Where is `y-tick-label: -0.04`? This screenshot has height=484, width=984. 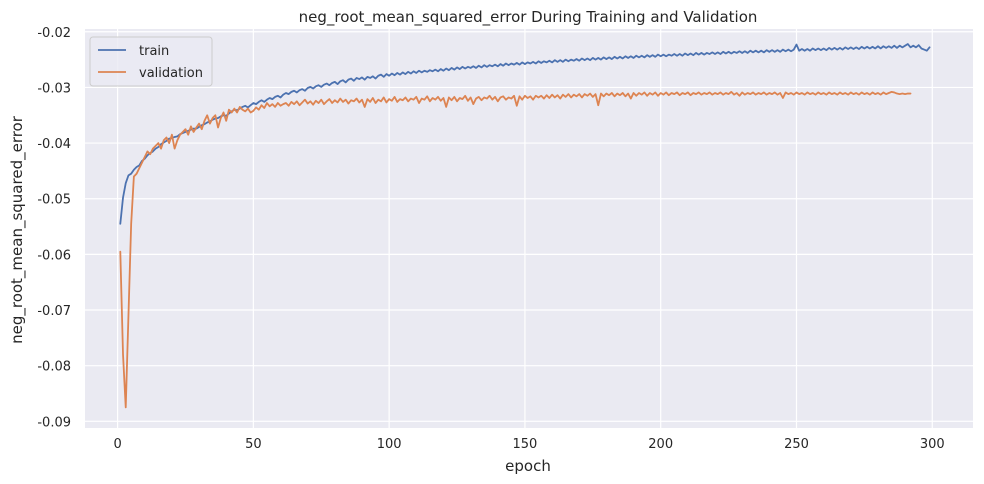
y-tick-label: -0.04 is located at coordinates (54, 144).